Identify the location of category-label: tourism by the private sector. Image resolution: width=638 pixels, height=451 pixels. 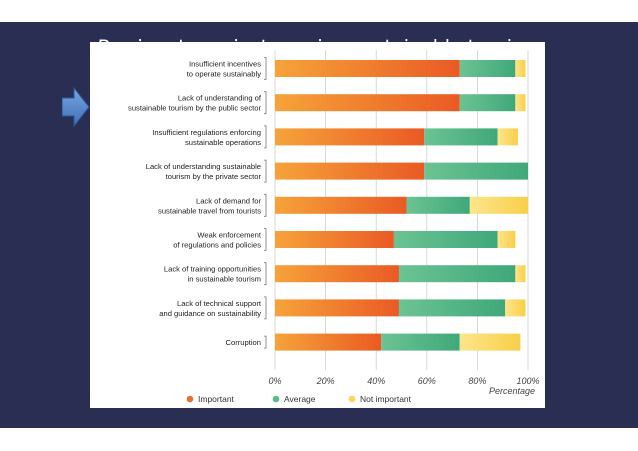
(214, 176).